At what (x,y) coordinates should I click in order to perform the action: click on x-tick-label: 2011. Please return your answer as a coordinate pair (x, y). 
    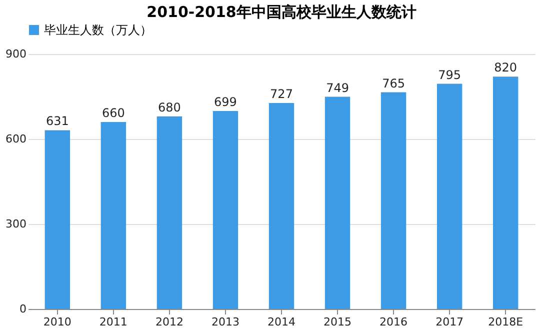
    Looking at the image, I should click on (113, 322).